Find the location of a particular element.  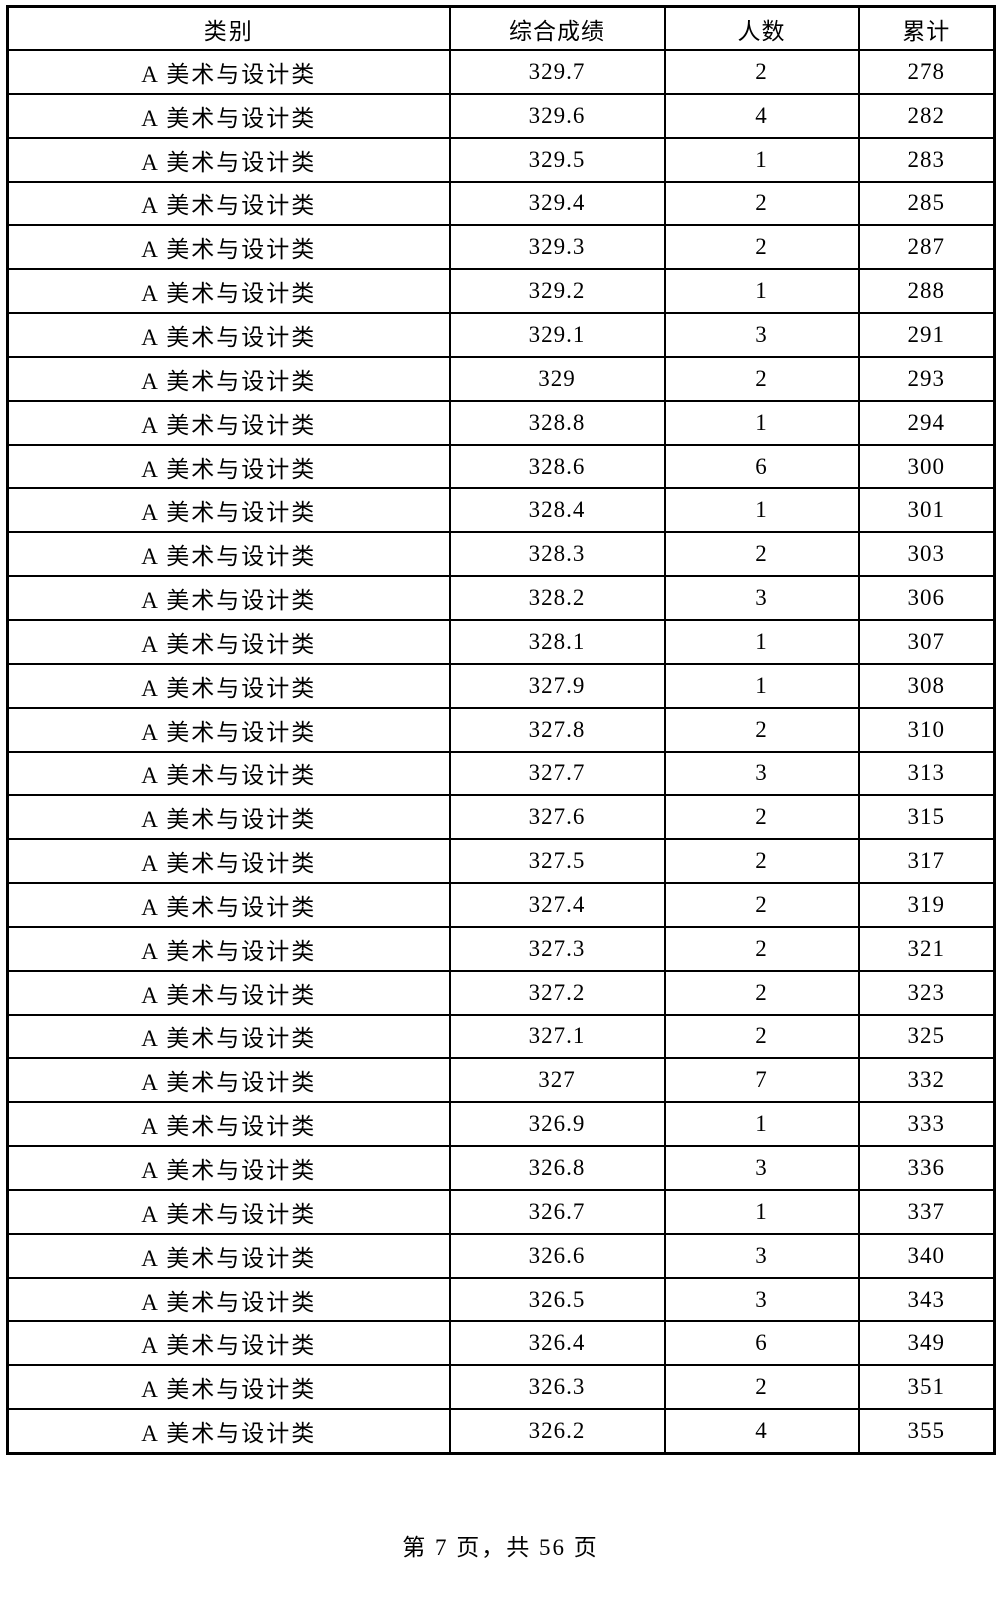

cumulative-cell: 294 is located at coordinates (926, 422).